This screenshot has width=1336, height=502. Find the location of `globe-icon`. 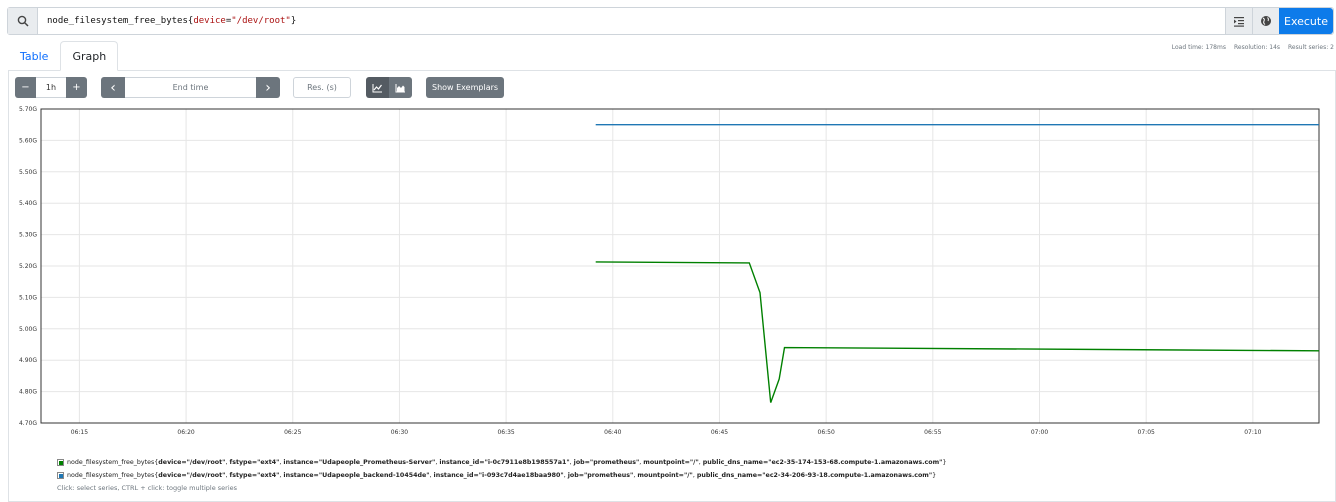

globe-icon is located at coordinates (1266, 21).